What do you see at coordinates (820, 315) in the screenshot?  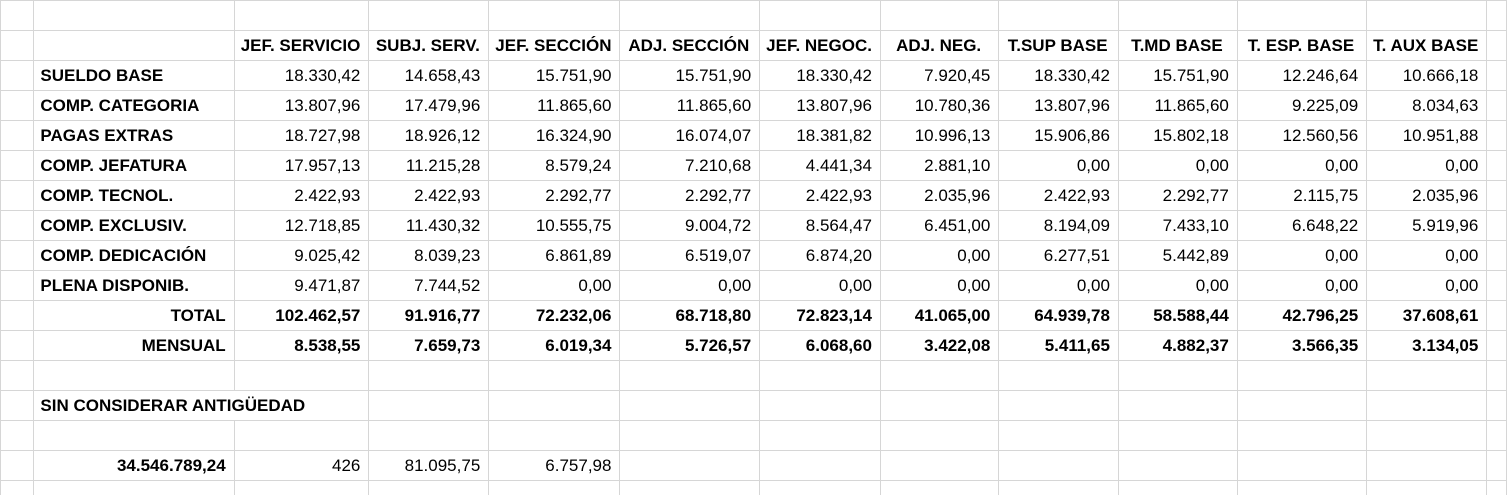 I see `value-cell: 72.823,14` at bounding box center [820, 315].